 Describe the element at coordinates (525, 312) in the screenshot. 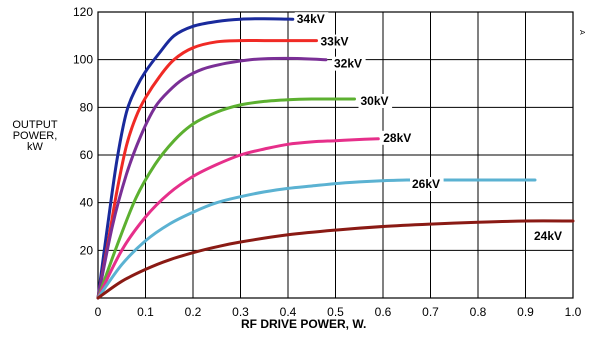

I see `x-tick-label: 0.9` at that location.